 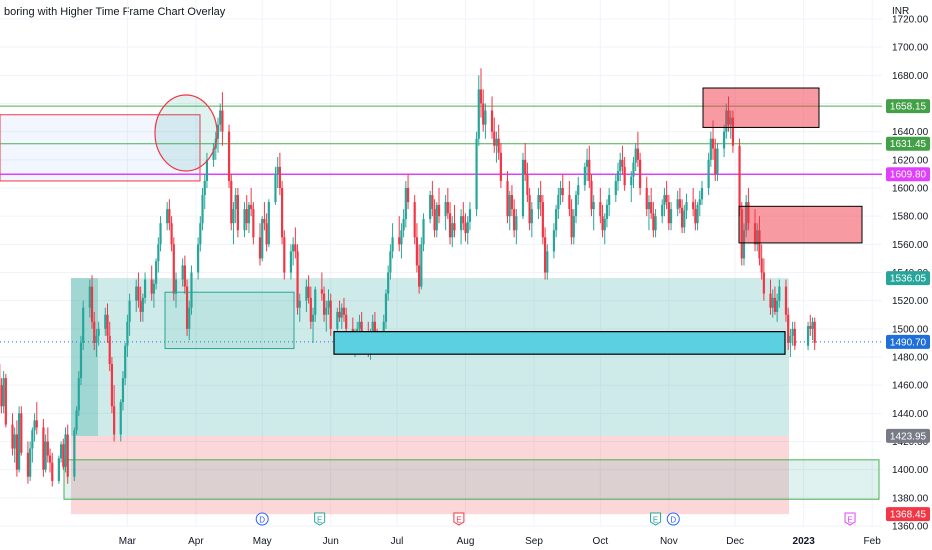 I want to click on x-tick-label: Jul, so click(x=397, y=541).